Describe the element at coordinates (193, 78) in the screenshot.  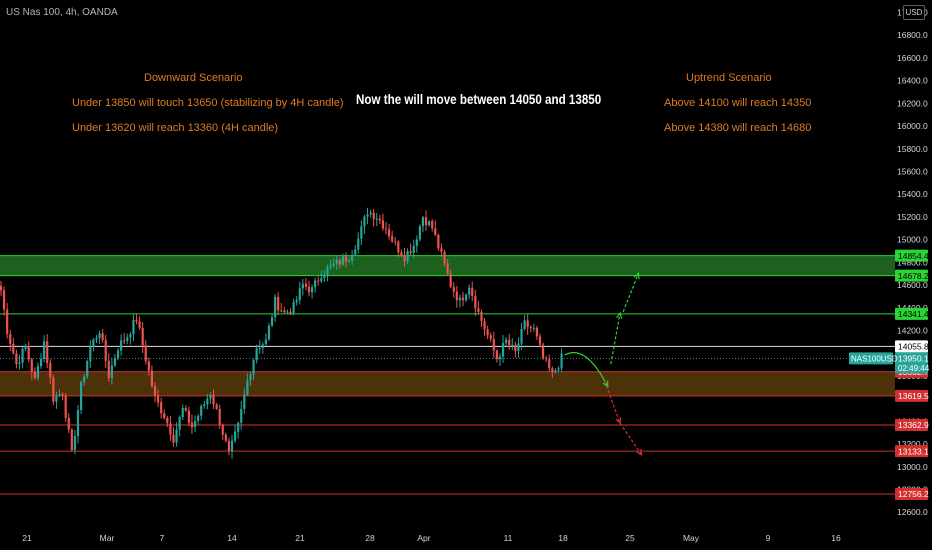
I see `downward-scenario-title: Downward Scenario` at that location.